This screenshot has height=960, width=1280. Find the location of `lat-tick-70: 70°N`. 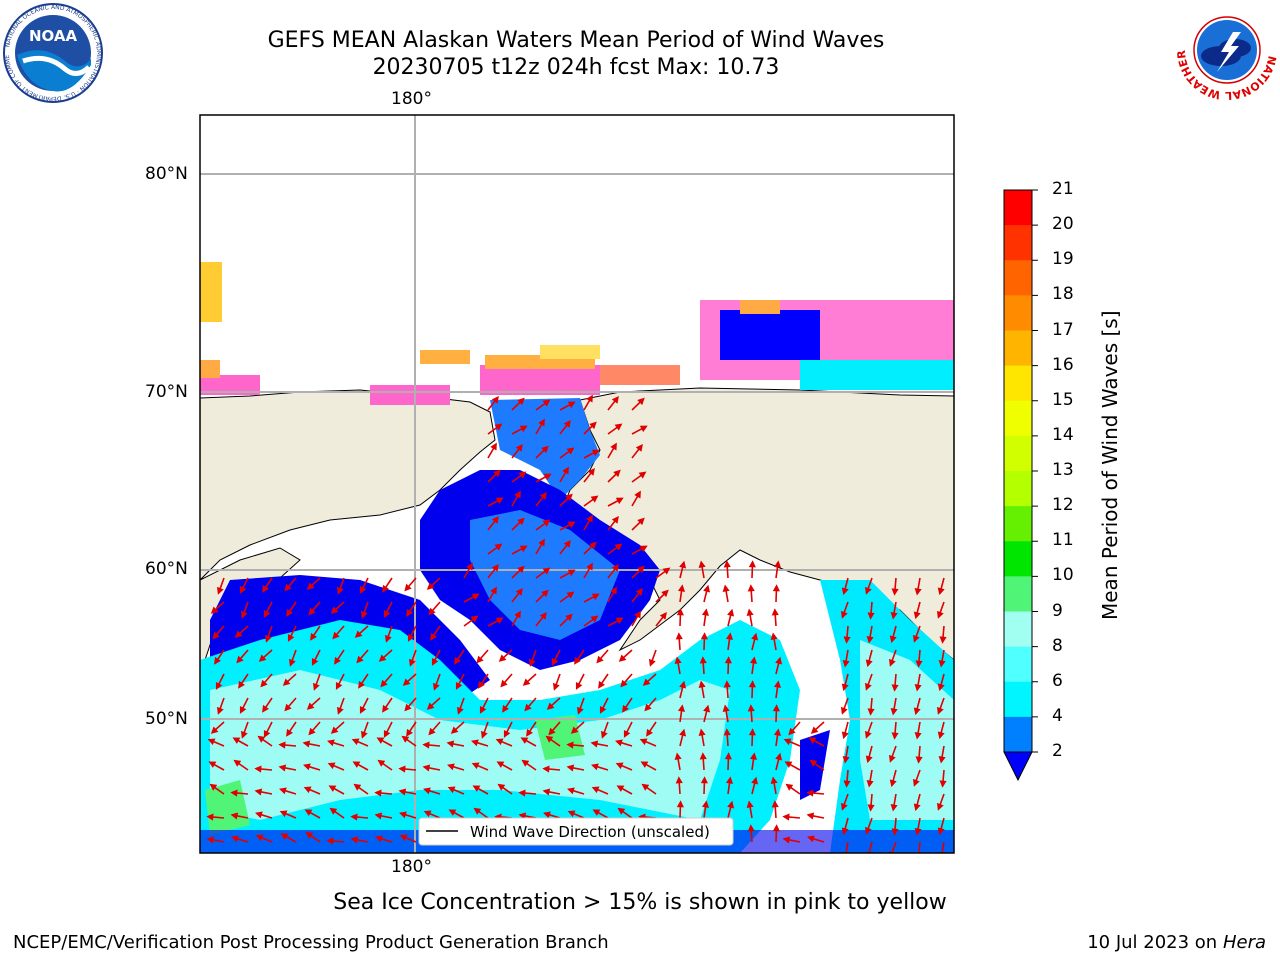

lat-tick-70: 70°N is located at coordinates (166, 392).